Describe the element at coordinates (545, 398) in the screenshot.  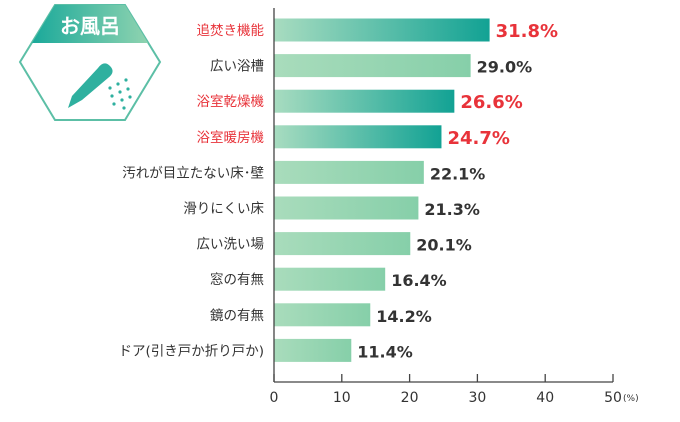
I see `x-tick-label: 40` at that location.